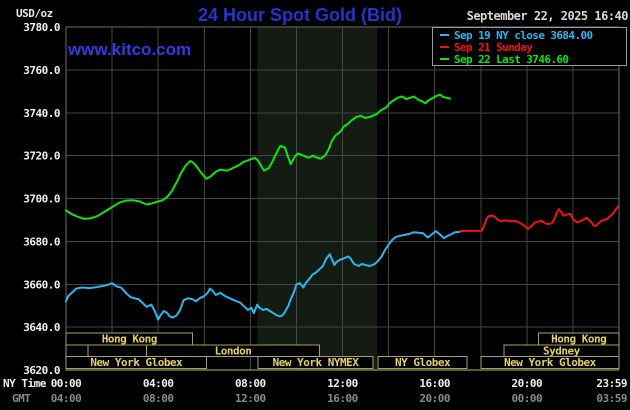  What do you see at coordinates (41, 70) in the screenshot?
I see `y-axis-tick-label: 3760.0` at bounding box center [41, 70].